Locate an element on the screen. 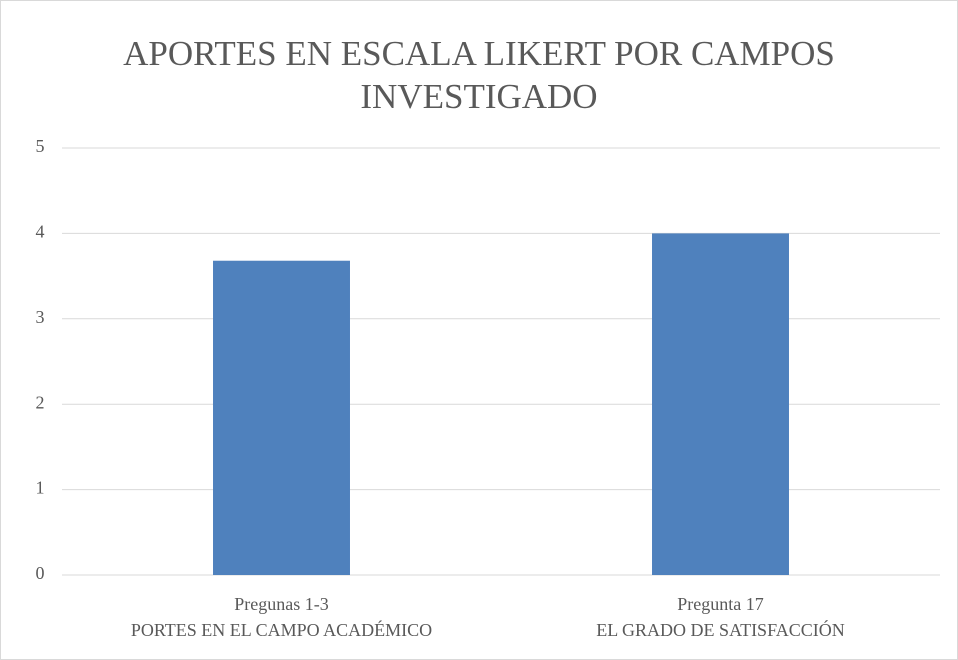 This screenshot has height=660, width=958. x-tick-label: Pregunas 1-3 is located at coordinates (281, 604).